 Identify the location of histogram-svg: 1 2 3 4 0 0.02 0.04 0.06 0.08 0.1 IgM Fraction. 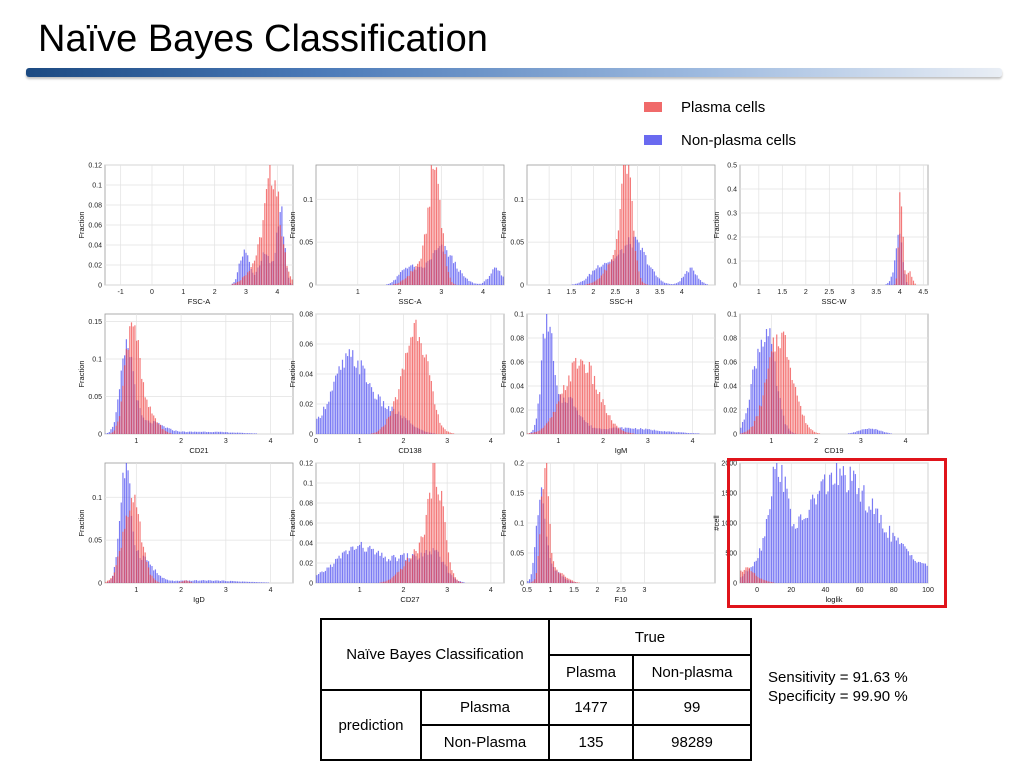
(607, 383).